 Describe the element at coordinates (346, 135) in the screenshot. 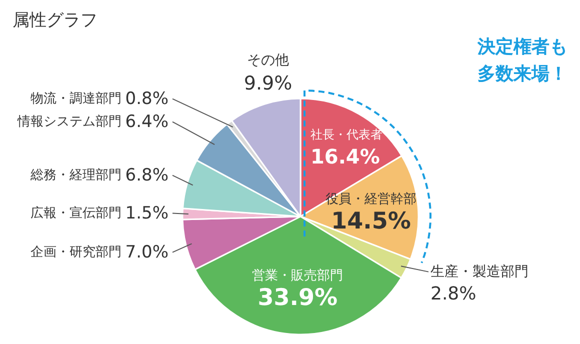

I see `slice-label: 社長・代表者` at that location.